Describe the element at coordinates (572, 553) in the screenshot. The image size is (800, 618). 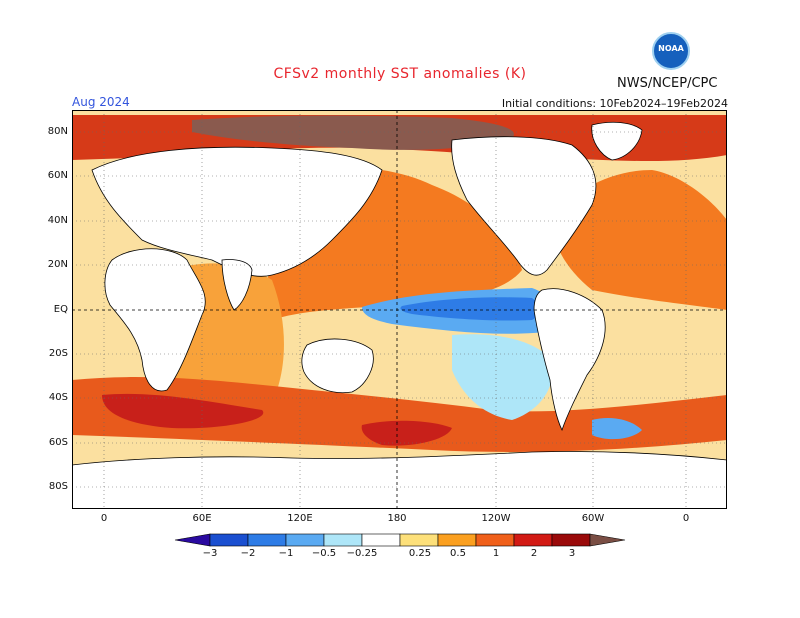
I see `colorbar-label: 3` at that location.